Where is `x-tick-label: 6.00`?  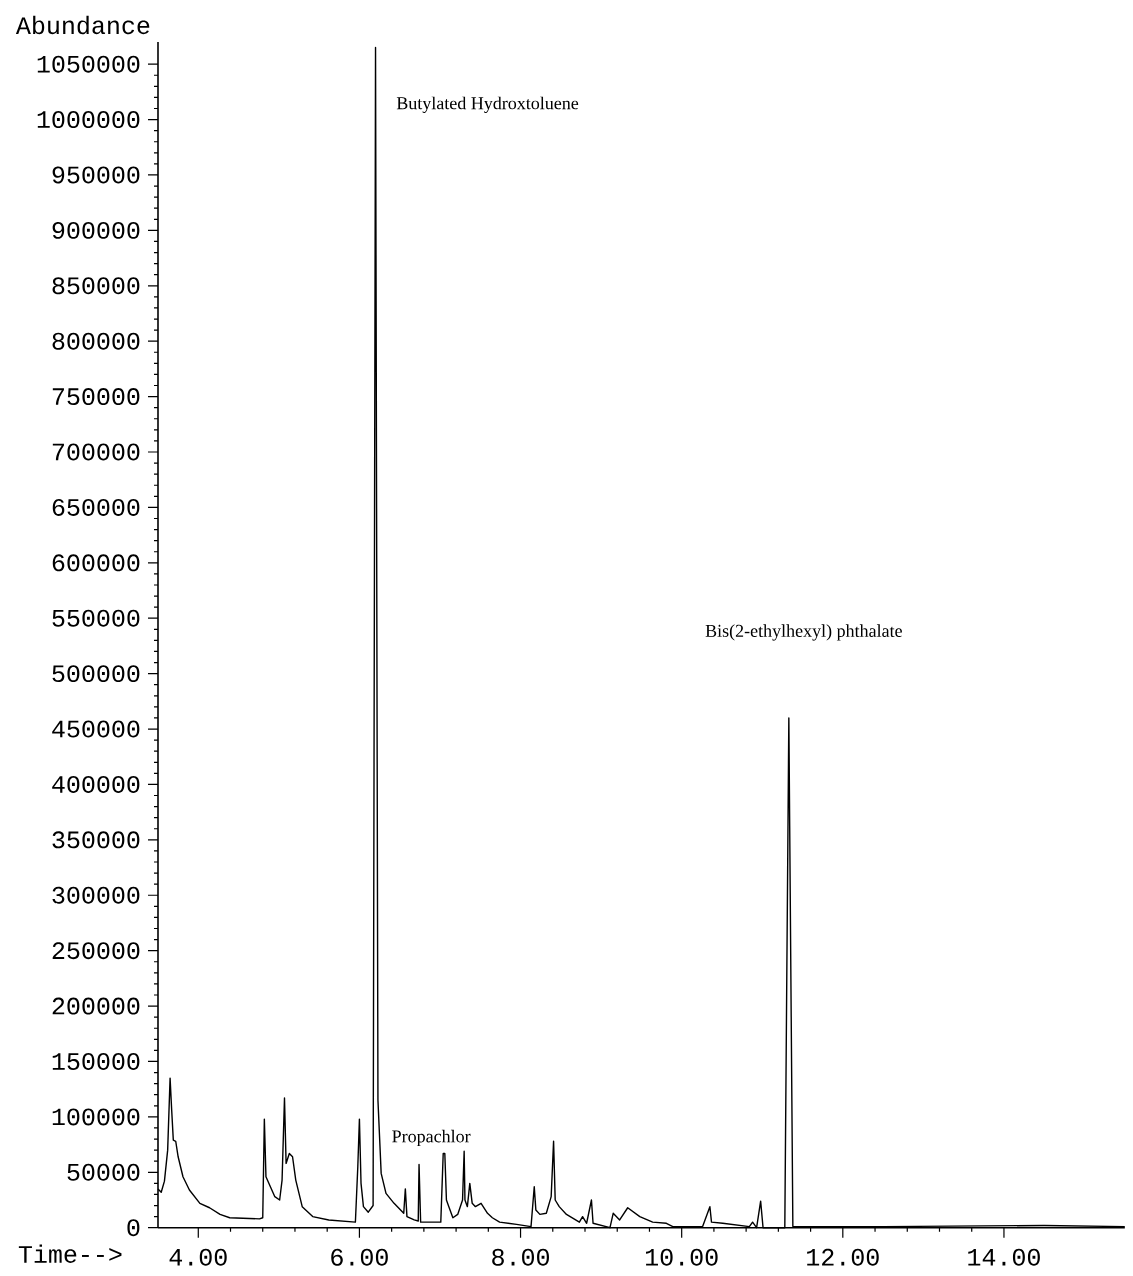
x-tick-label: 6.00 is located at coordinates (359, 1257).